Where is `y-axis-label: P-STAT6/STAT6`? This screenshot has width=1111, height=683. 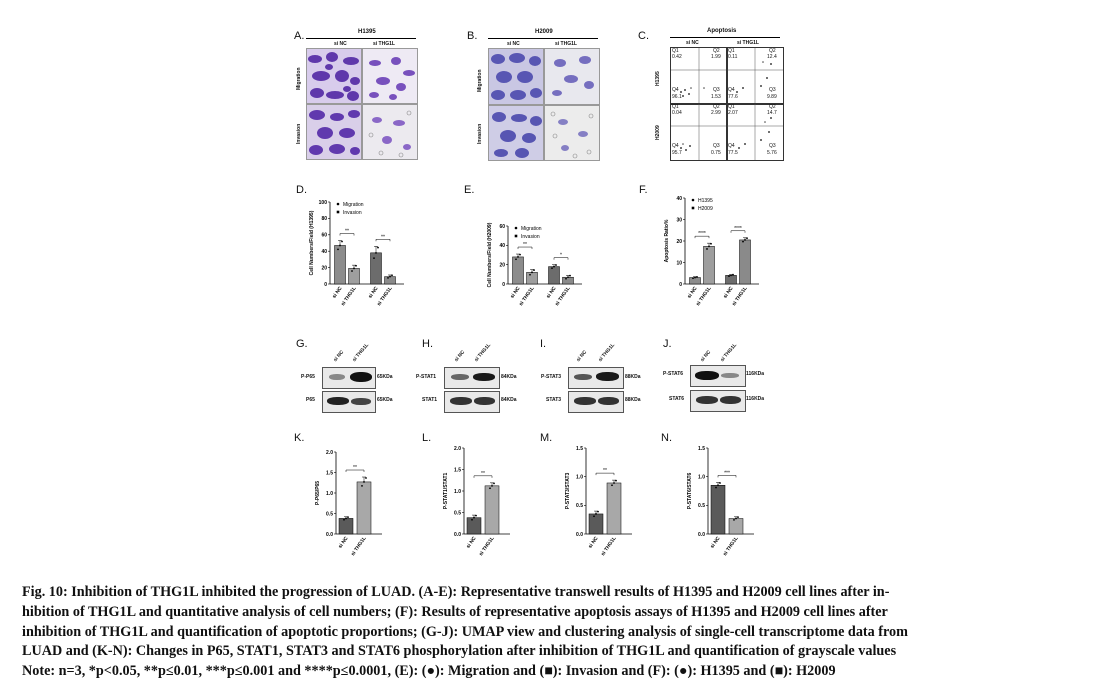
y-axis-label: P-STAT6/STAT6 is located at coordinates (690, 490).